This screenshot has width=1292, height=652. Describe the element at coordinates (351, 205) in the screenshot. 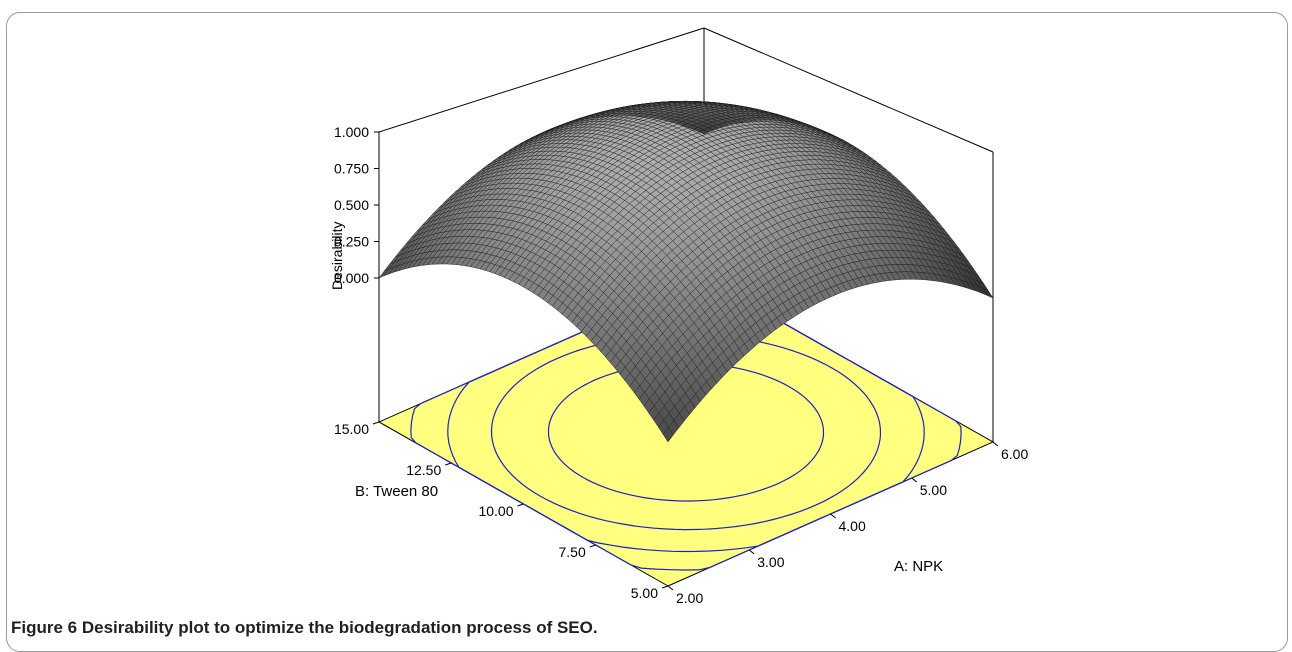

I see `z-tick-label: 0.500` at that location.